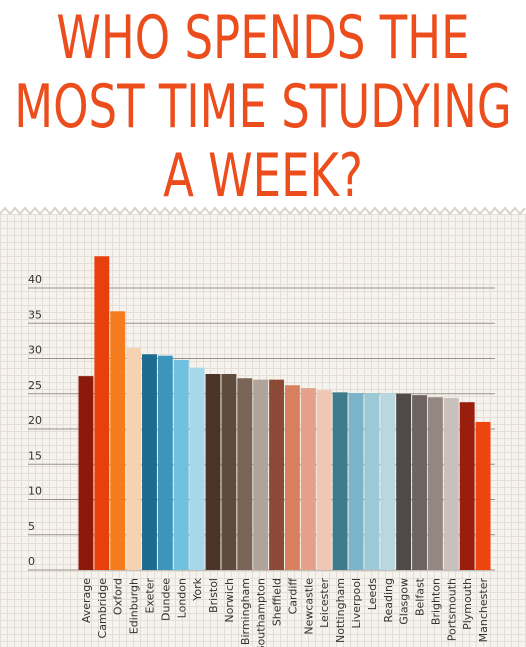  What do you see at coordinates (35, 491) in the screenshot?
I see `y-tick-label: 10` at bounding box center [35, 491].